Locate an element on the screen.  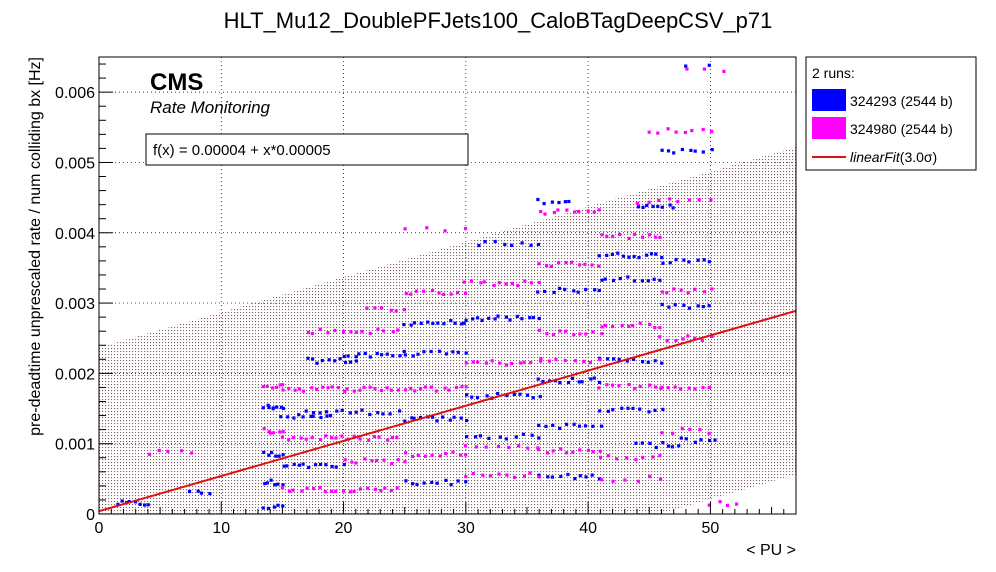
legend-box is located at coordinates (891, 113).